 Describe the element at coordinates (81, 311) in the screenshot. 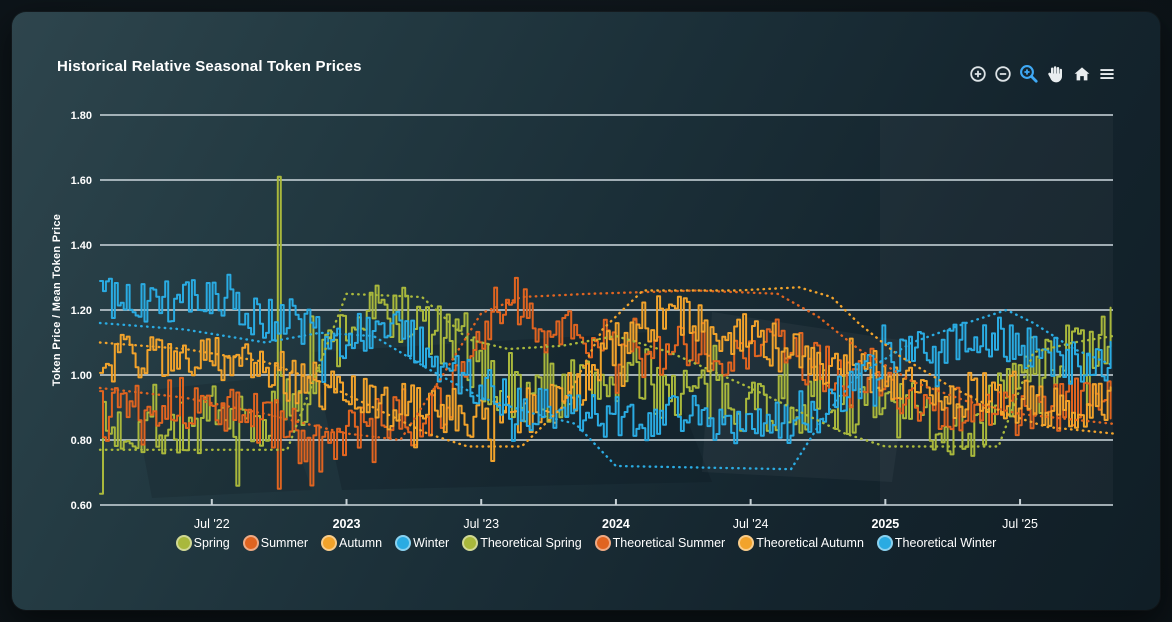

I see `y-tick-label: 1.20` at that location.